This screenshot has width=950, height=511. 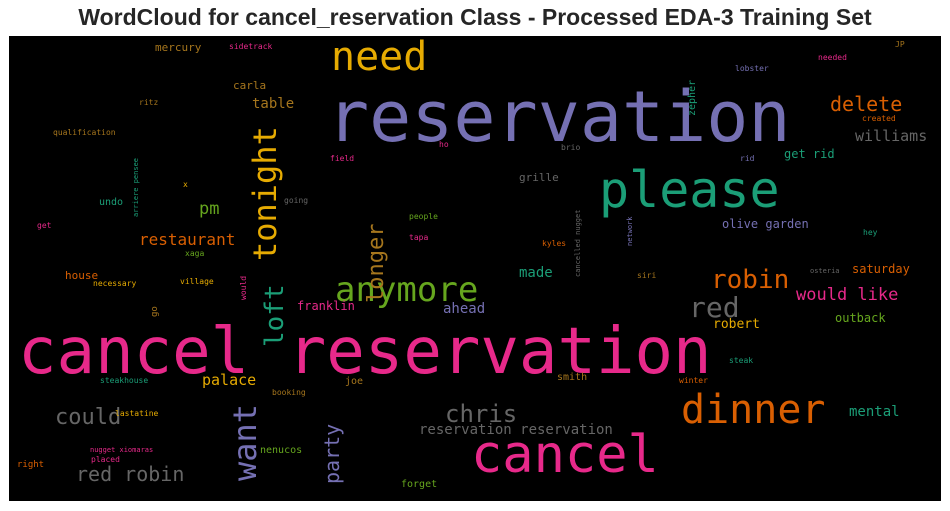 What do you see at coordinates (275, 315) in the screenshot?
I see `word-loft: loft` at bounding box center [275, 315].